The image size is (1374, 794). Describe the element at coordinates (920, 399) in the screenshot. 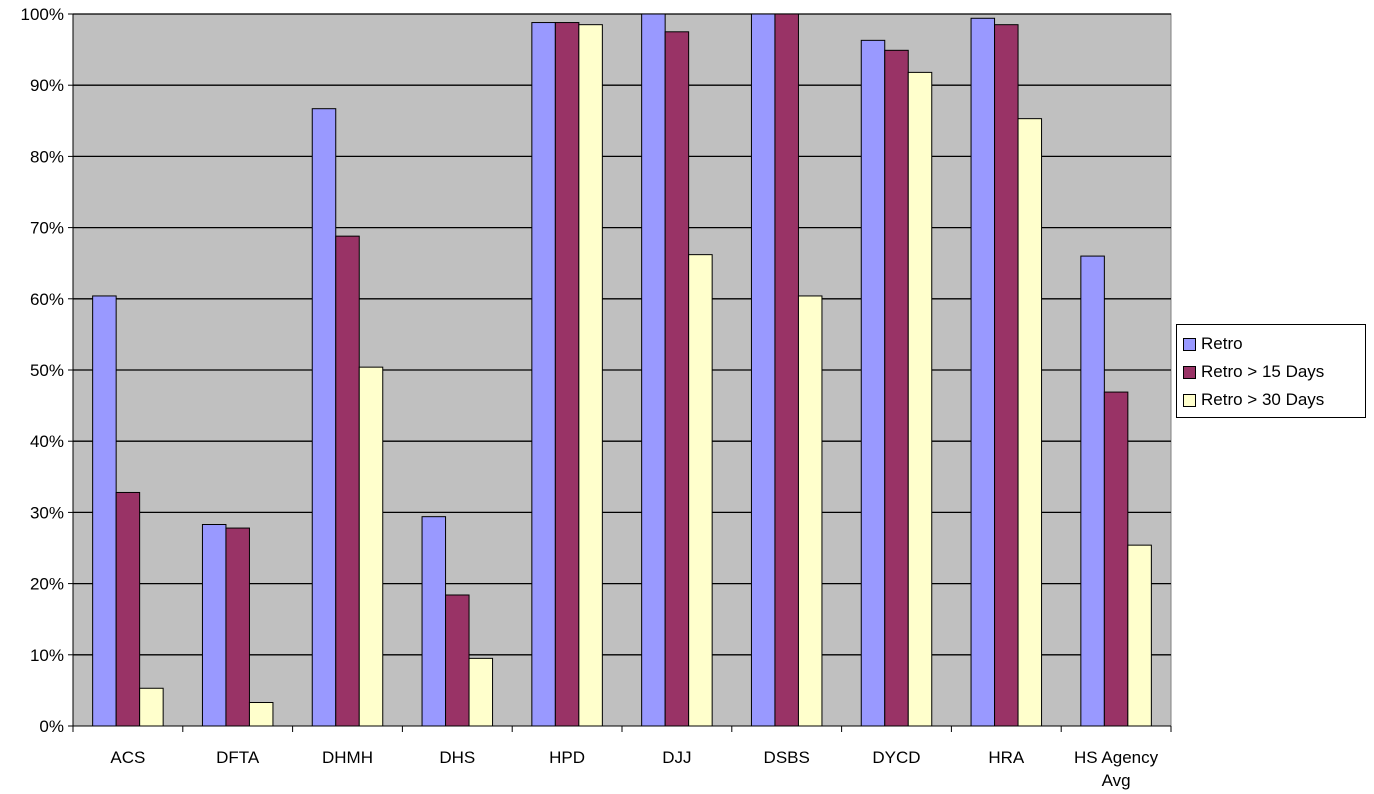

I see `bar-retro-30-days-dycd` at that location.